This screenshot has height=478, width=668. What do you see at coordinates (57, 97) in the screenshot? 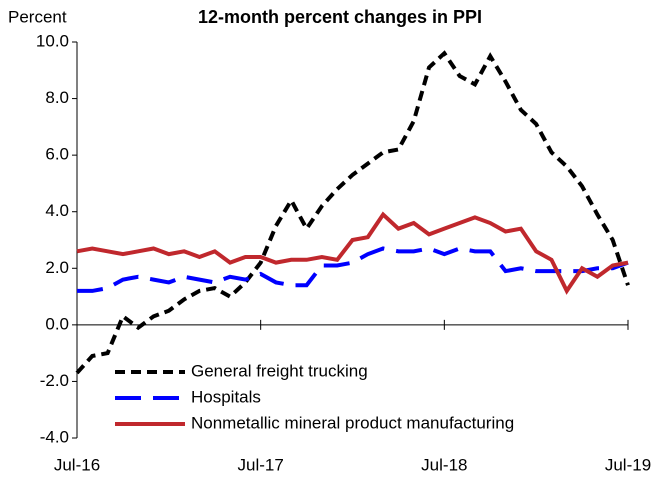
I see `y-tick-label: 8.0` at bounding box center [57, 97].